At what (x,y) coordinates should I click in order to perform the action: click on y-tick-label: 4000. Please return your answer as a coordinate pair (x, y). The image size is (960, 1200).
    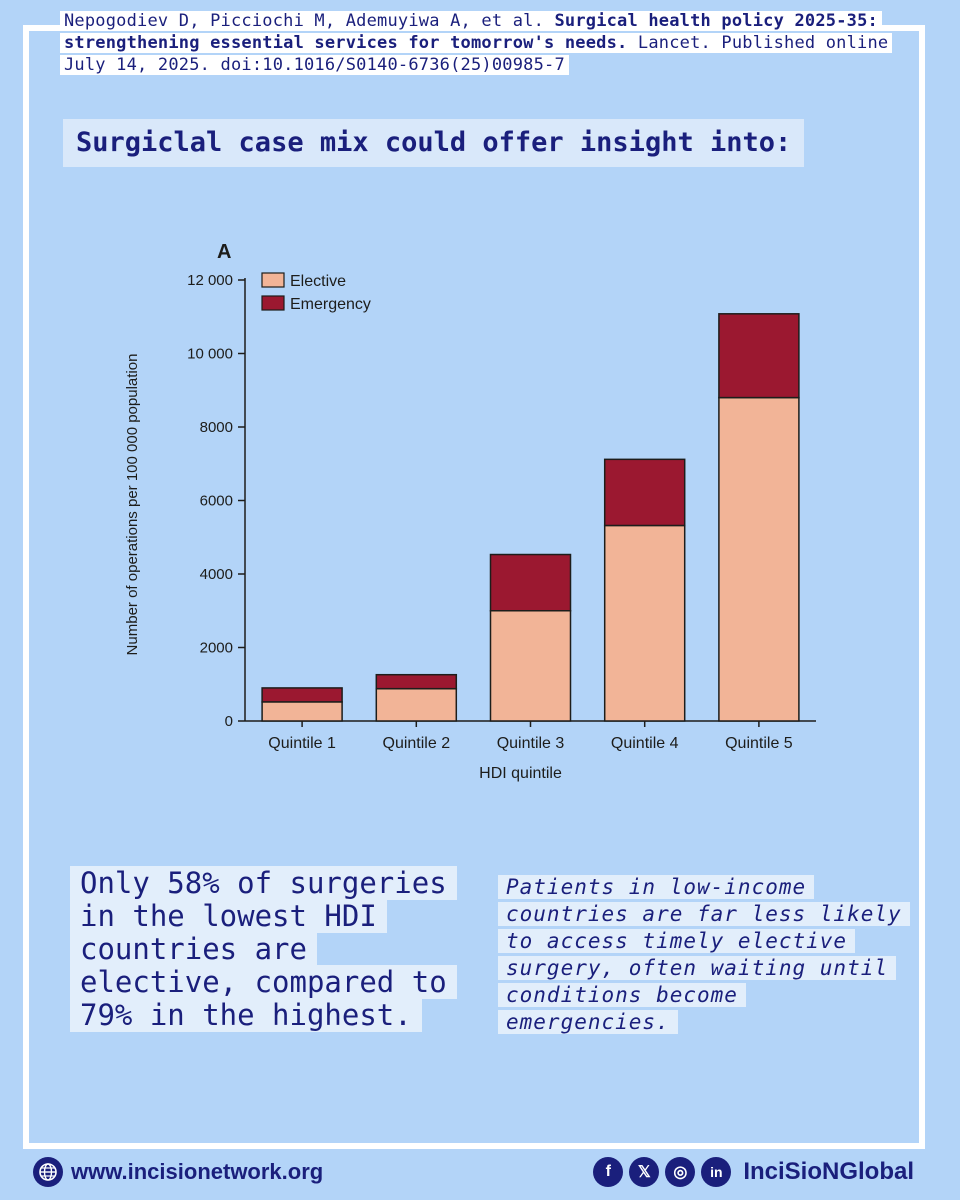
    Looking at the image, I should click on (216, 574).